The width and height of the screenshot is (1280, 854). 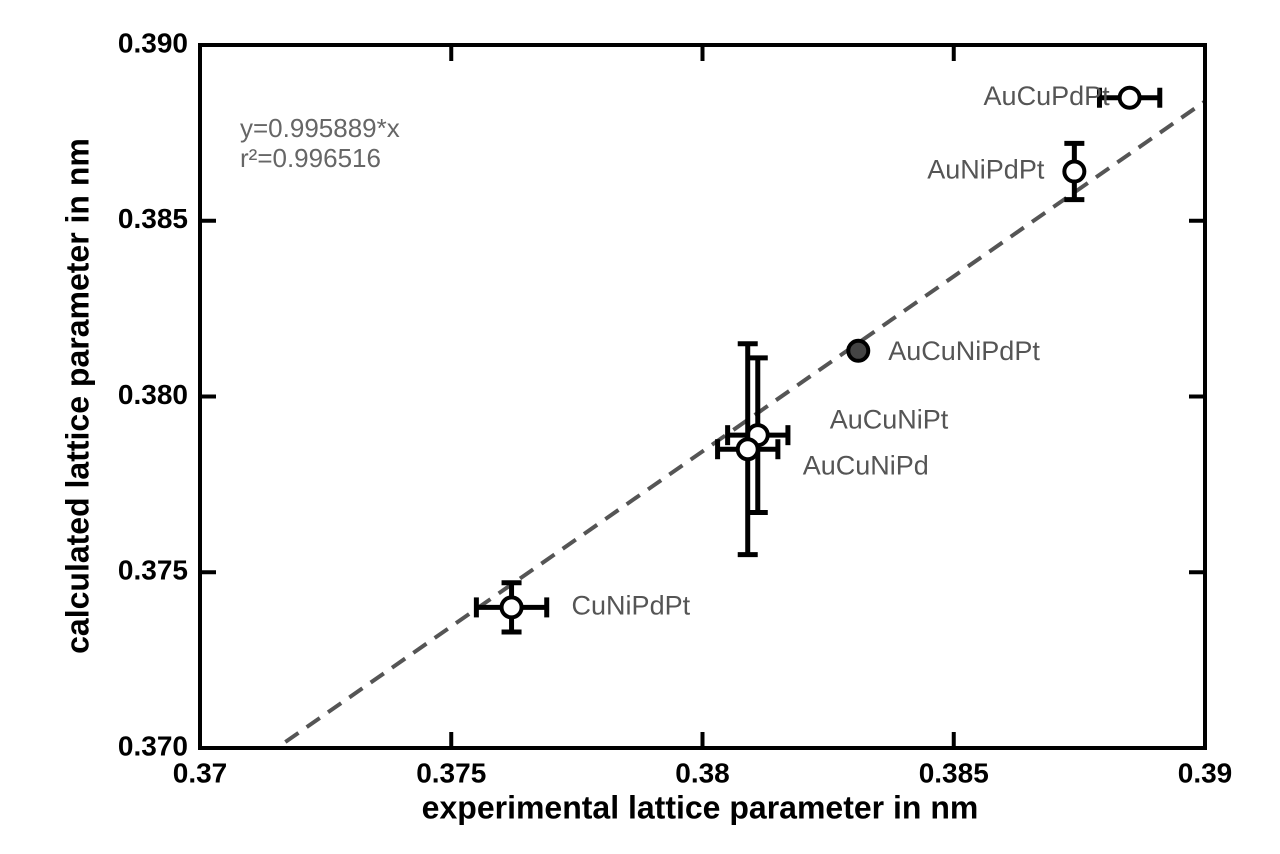 What do you see at coordinates (954, 772) in the screenshot?
I see `x-tick-label: 0.385` at bounding box center [954, 772].